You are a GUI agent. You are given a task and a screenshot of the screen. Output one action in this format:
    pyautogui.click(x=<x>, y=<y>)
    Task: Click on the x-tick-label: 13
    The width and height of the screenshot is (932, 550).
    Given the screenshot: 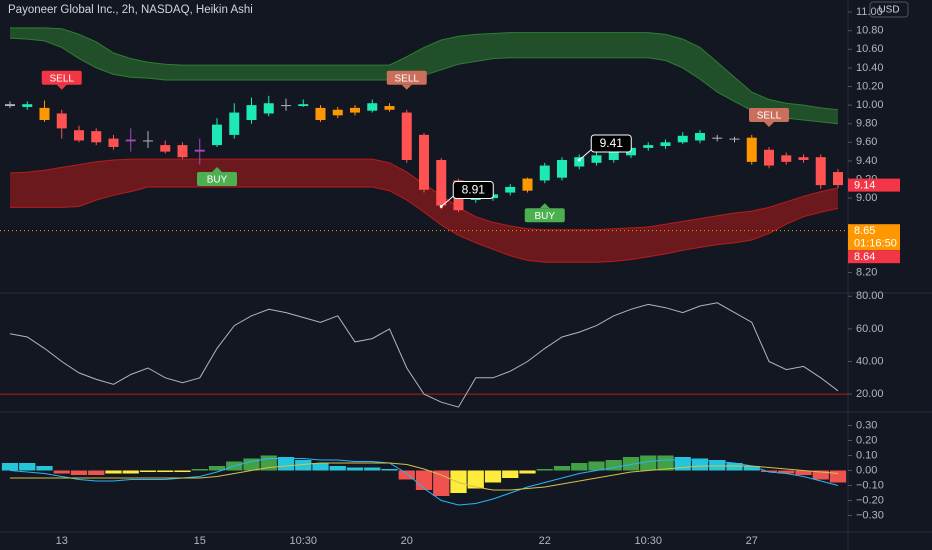 What is the action you would take?
    pyautogui.click(x=62, y=541)
    